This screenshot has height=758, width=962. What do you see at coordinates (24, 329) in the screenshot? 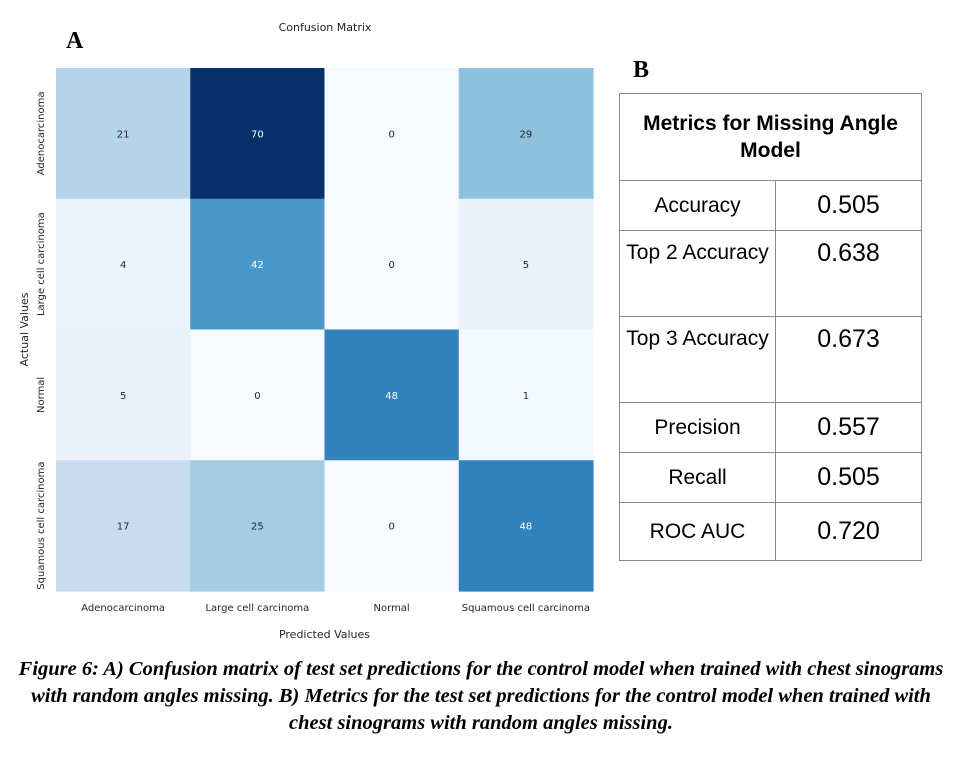
I see `y-axis-label: Actual Values` at bounding box center [24, 329].